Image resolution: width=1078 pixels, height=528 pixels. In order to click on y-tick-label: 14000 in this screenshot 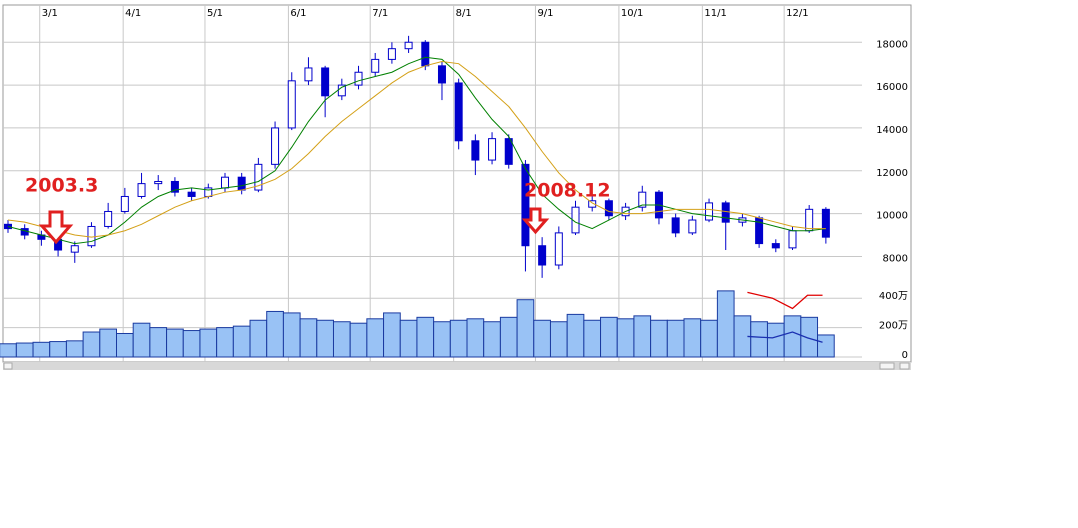, I will do `click(892, 130)`.